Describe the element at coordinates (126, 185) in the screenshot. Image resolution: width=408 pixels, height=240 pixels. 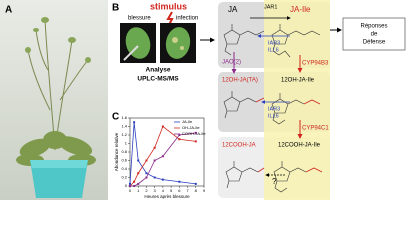
I see `y-tick-label: 0` at that location.